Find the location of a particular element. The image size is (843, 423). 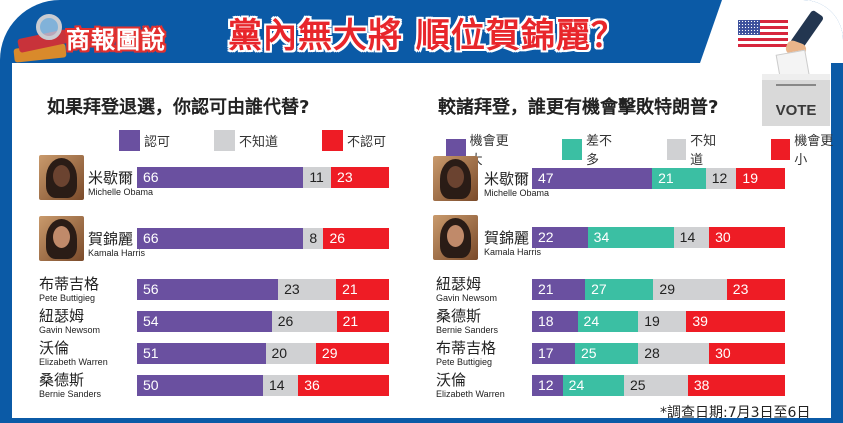

bar-segment: 51 is located at coordinates (201, 353).